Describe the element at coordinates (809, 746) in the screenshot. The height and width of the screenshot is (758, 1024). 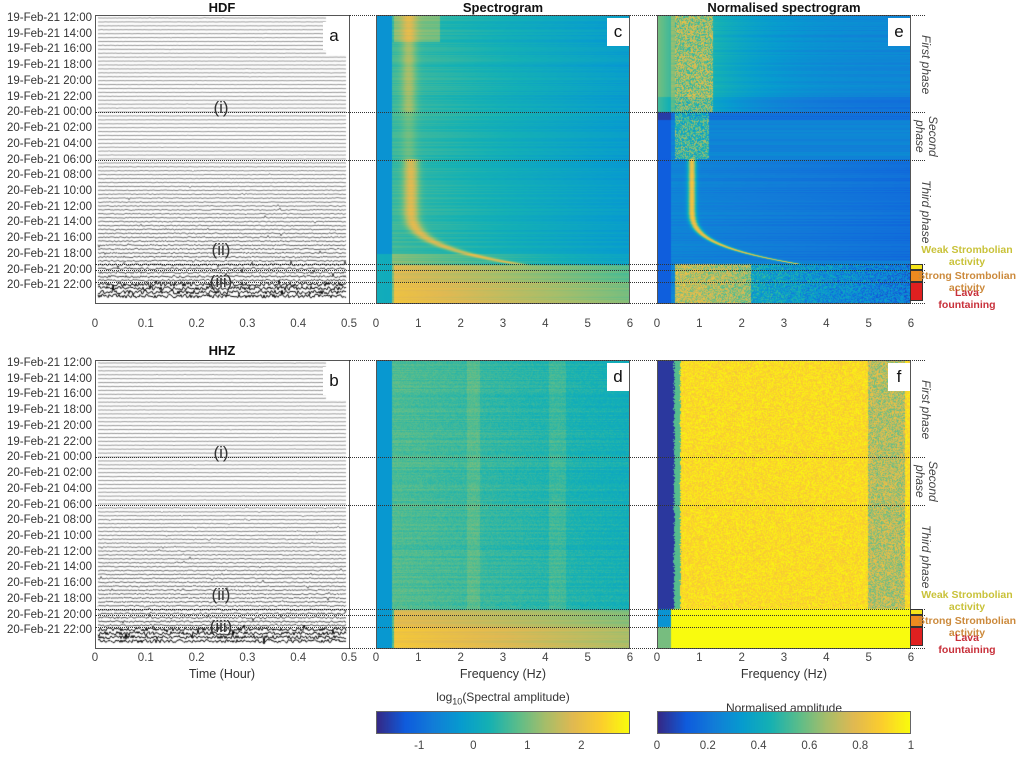
I see `colorbar-tick-label: 0.6` at that location.